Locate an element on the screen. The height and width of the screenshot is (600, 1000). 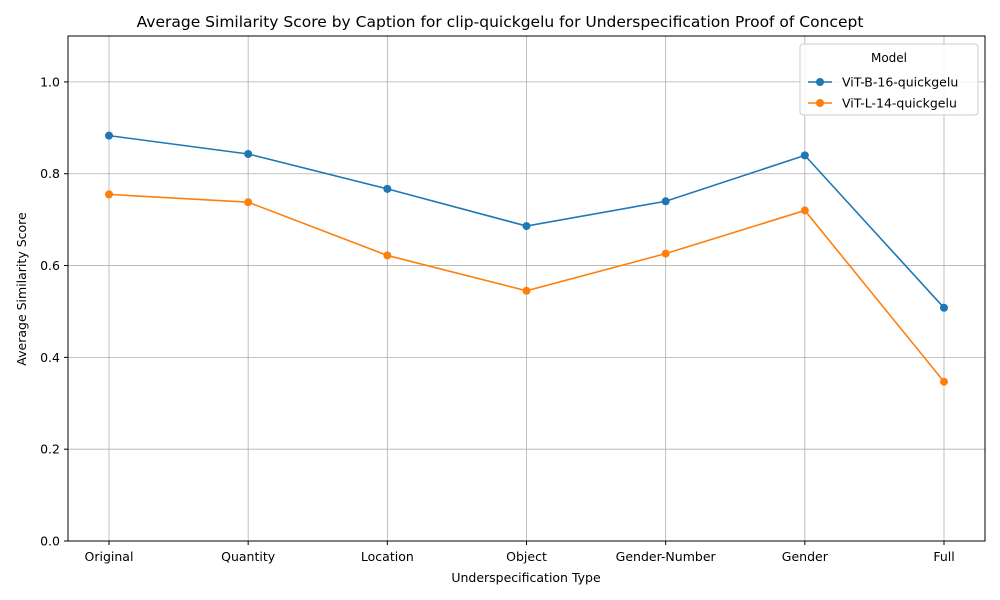
y-tick-label: 0.2 is located at coordinates (50, 449).